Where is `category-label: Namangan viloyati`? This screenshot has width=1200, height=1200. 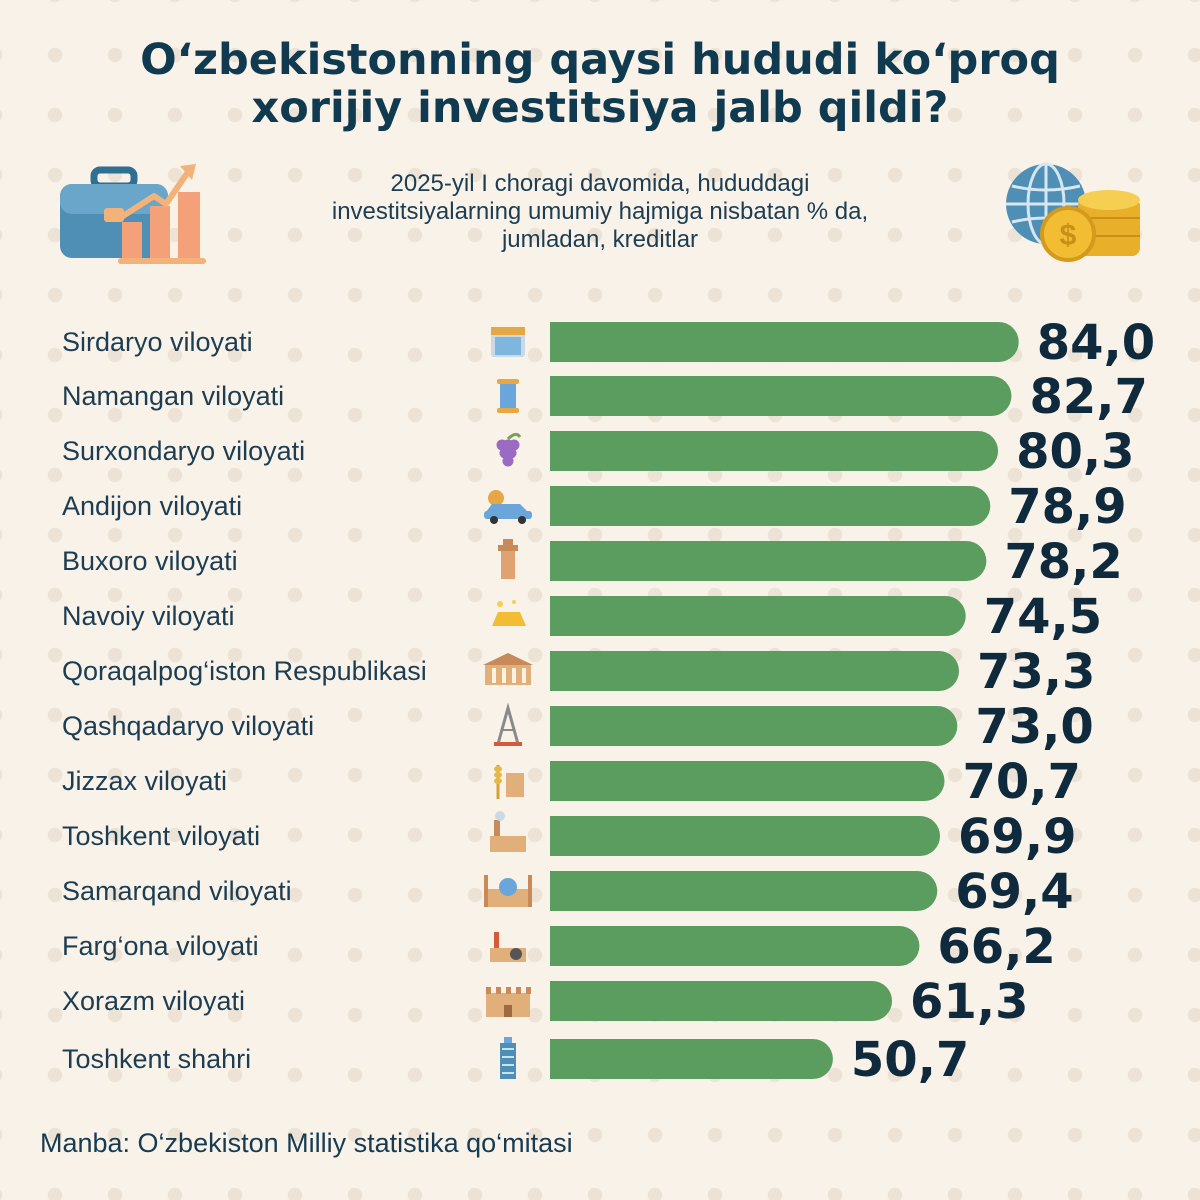
category-label: Namangan viloyati is located at coordinates (173, 396).